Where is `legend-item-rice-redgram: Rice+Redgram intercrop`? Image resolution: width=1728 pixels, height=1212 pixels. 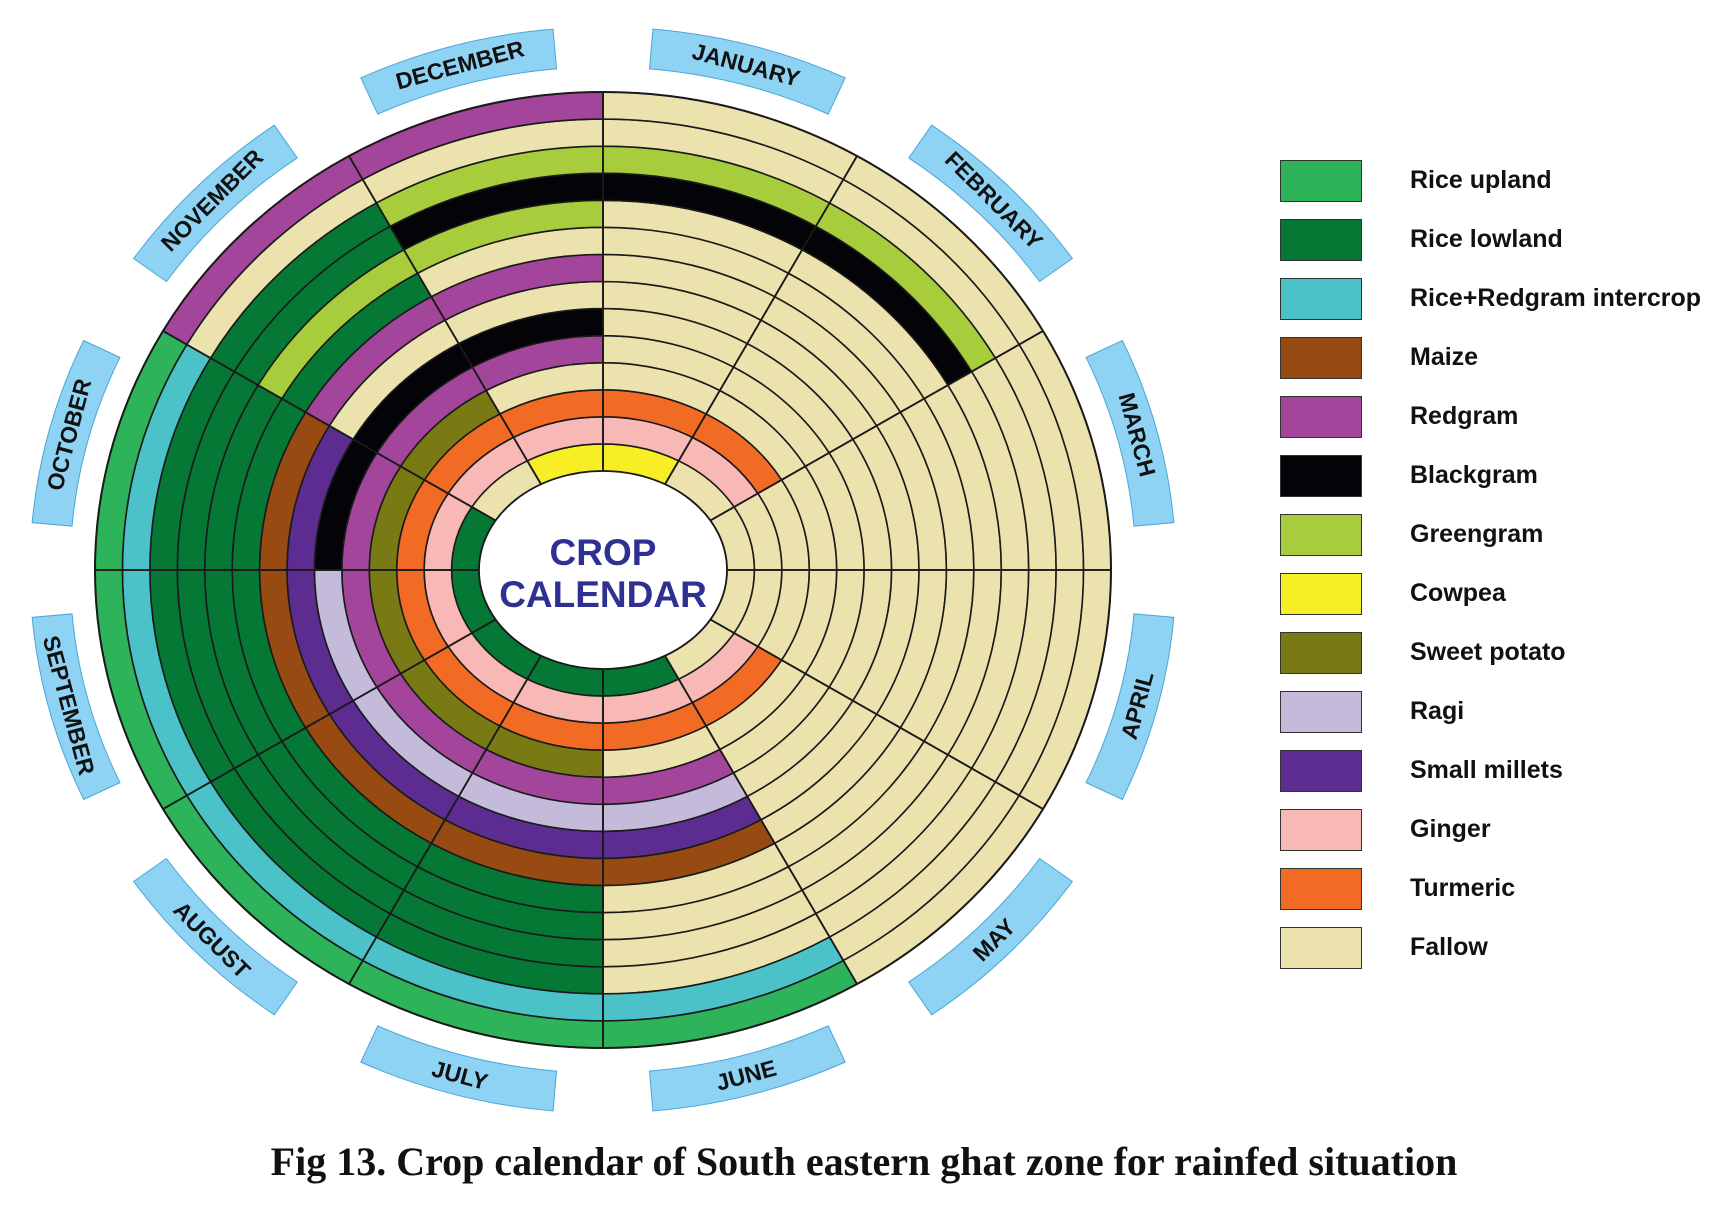
legend-item-rice-redgram: Rice+Redgram intercrop is located at coordinates (1500, 300).